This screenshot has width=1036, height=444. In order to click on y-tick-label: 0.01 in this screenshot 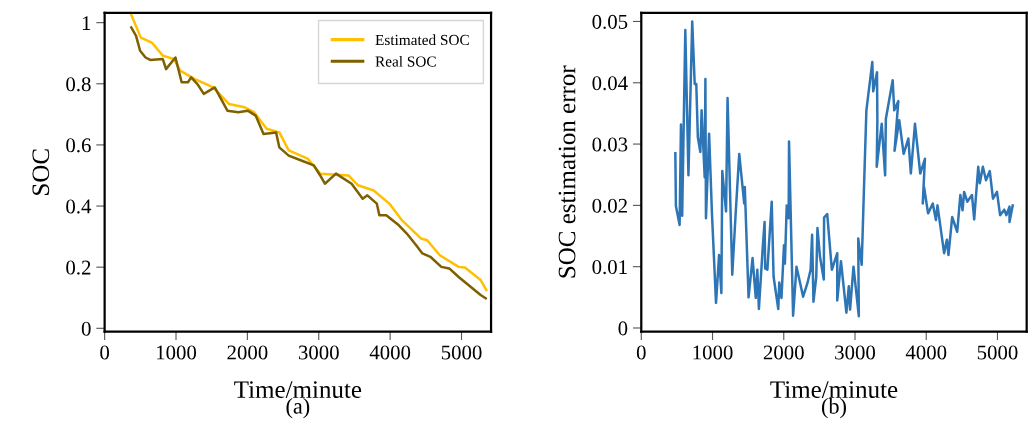, I will do `click(609, 267)`.